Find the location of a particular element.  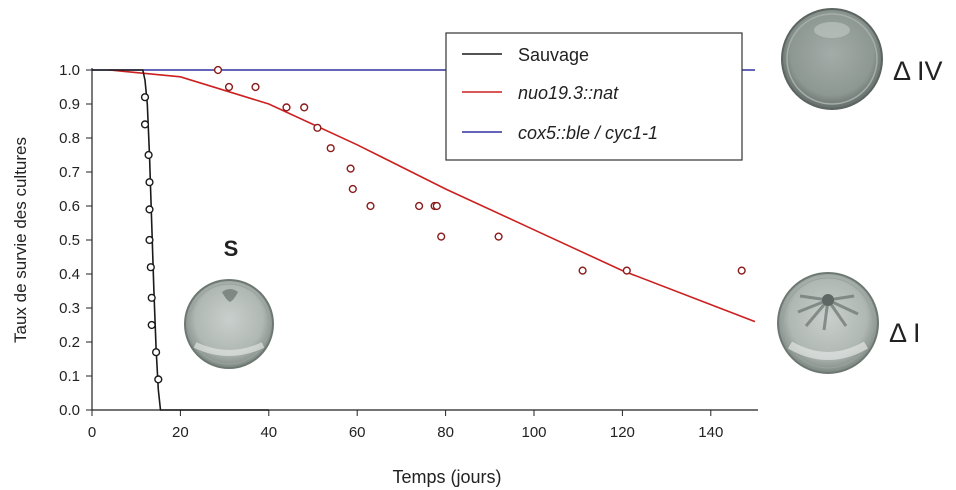

legend-label-sauvage: Sauvage is located at coordinates (553, 55).